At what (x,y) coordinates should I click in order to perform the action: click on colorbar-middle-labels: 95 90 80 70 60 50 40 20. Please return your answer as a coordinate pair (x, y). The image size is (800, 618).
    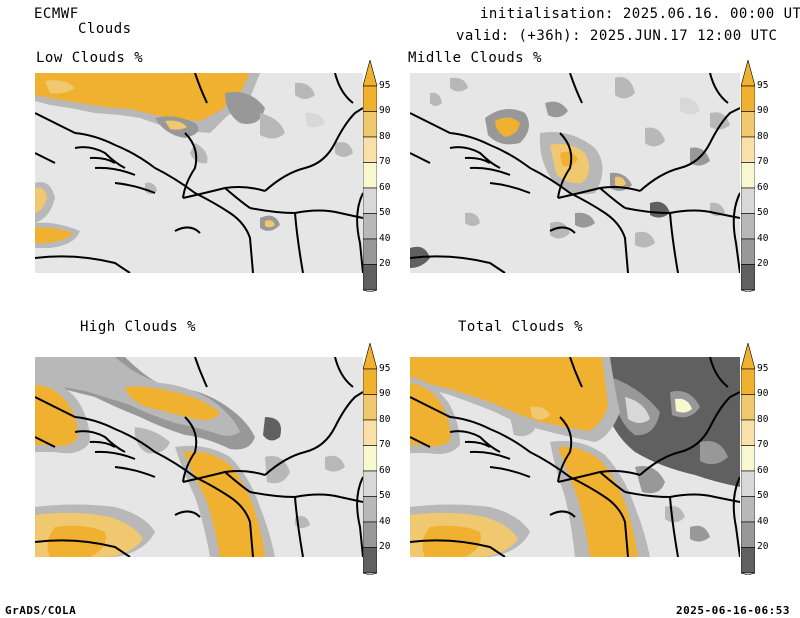
    Looking at the image, I should click on (756, 176).